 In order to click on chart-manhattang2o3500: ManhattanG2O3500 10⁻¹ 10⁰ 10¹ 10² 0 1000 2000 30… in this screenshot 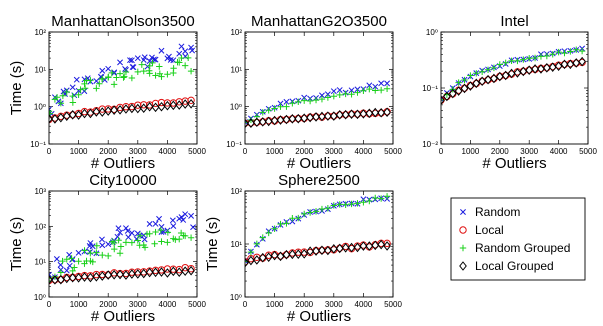, I will do `click(314, 92)`.